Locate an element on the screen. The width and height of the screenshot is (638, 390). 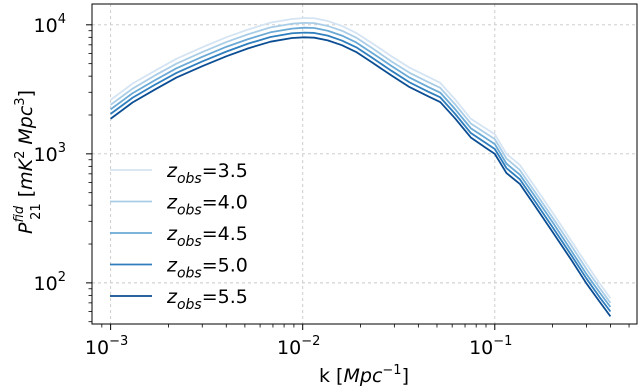
legend-label: zobs=5.5 is located at coordinates (207, 299).